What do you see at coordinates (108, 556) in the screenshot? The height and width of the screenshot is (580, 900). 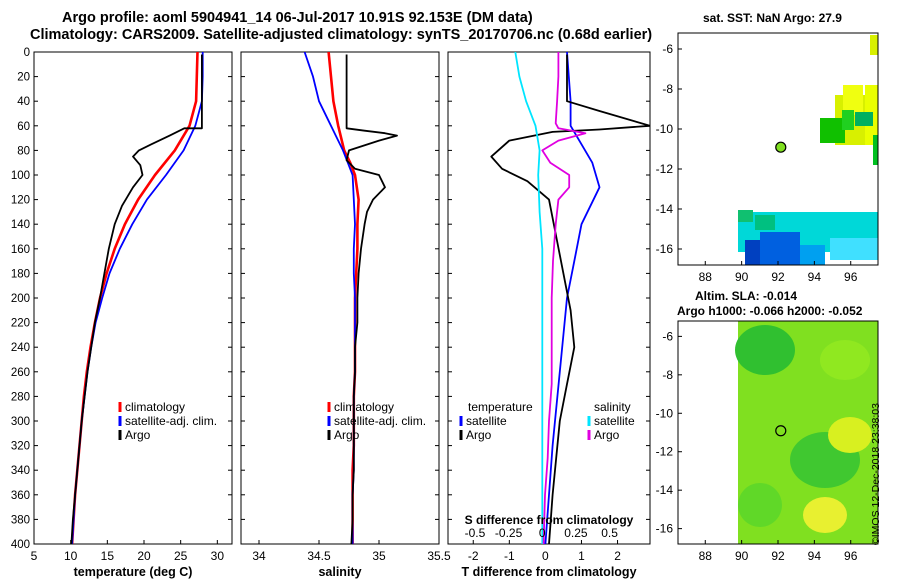 I see `x-tick-label: 15` at bounding box center [108, 556].